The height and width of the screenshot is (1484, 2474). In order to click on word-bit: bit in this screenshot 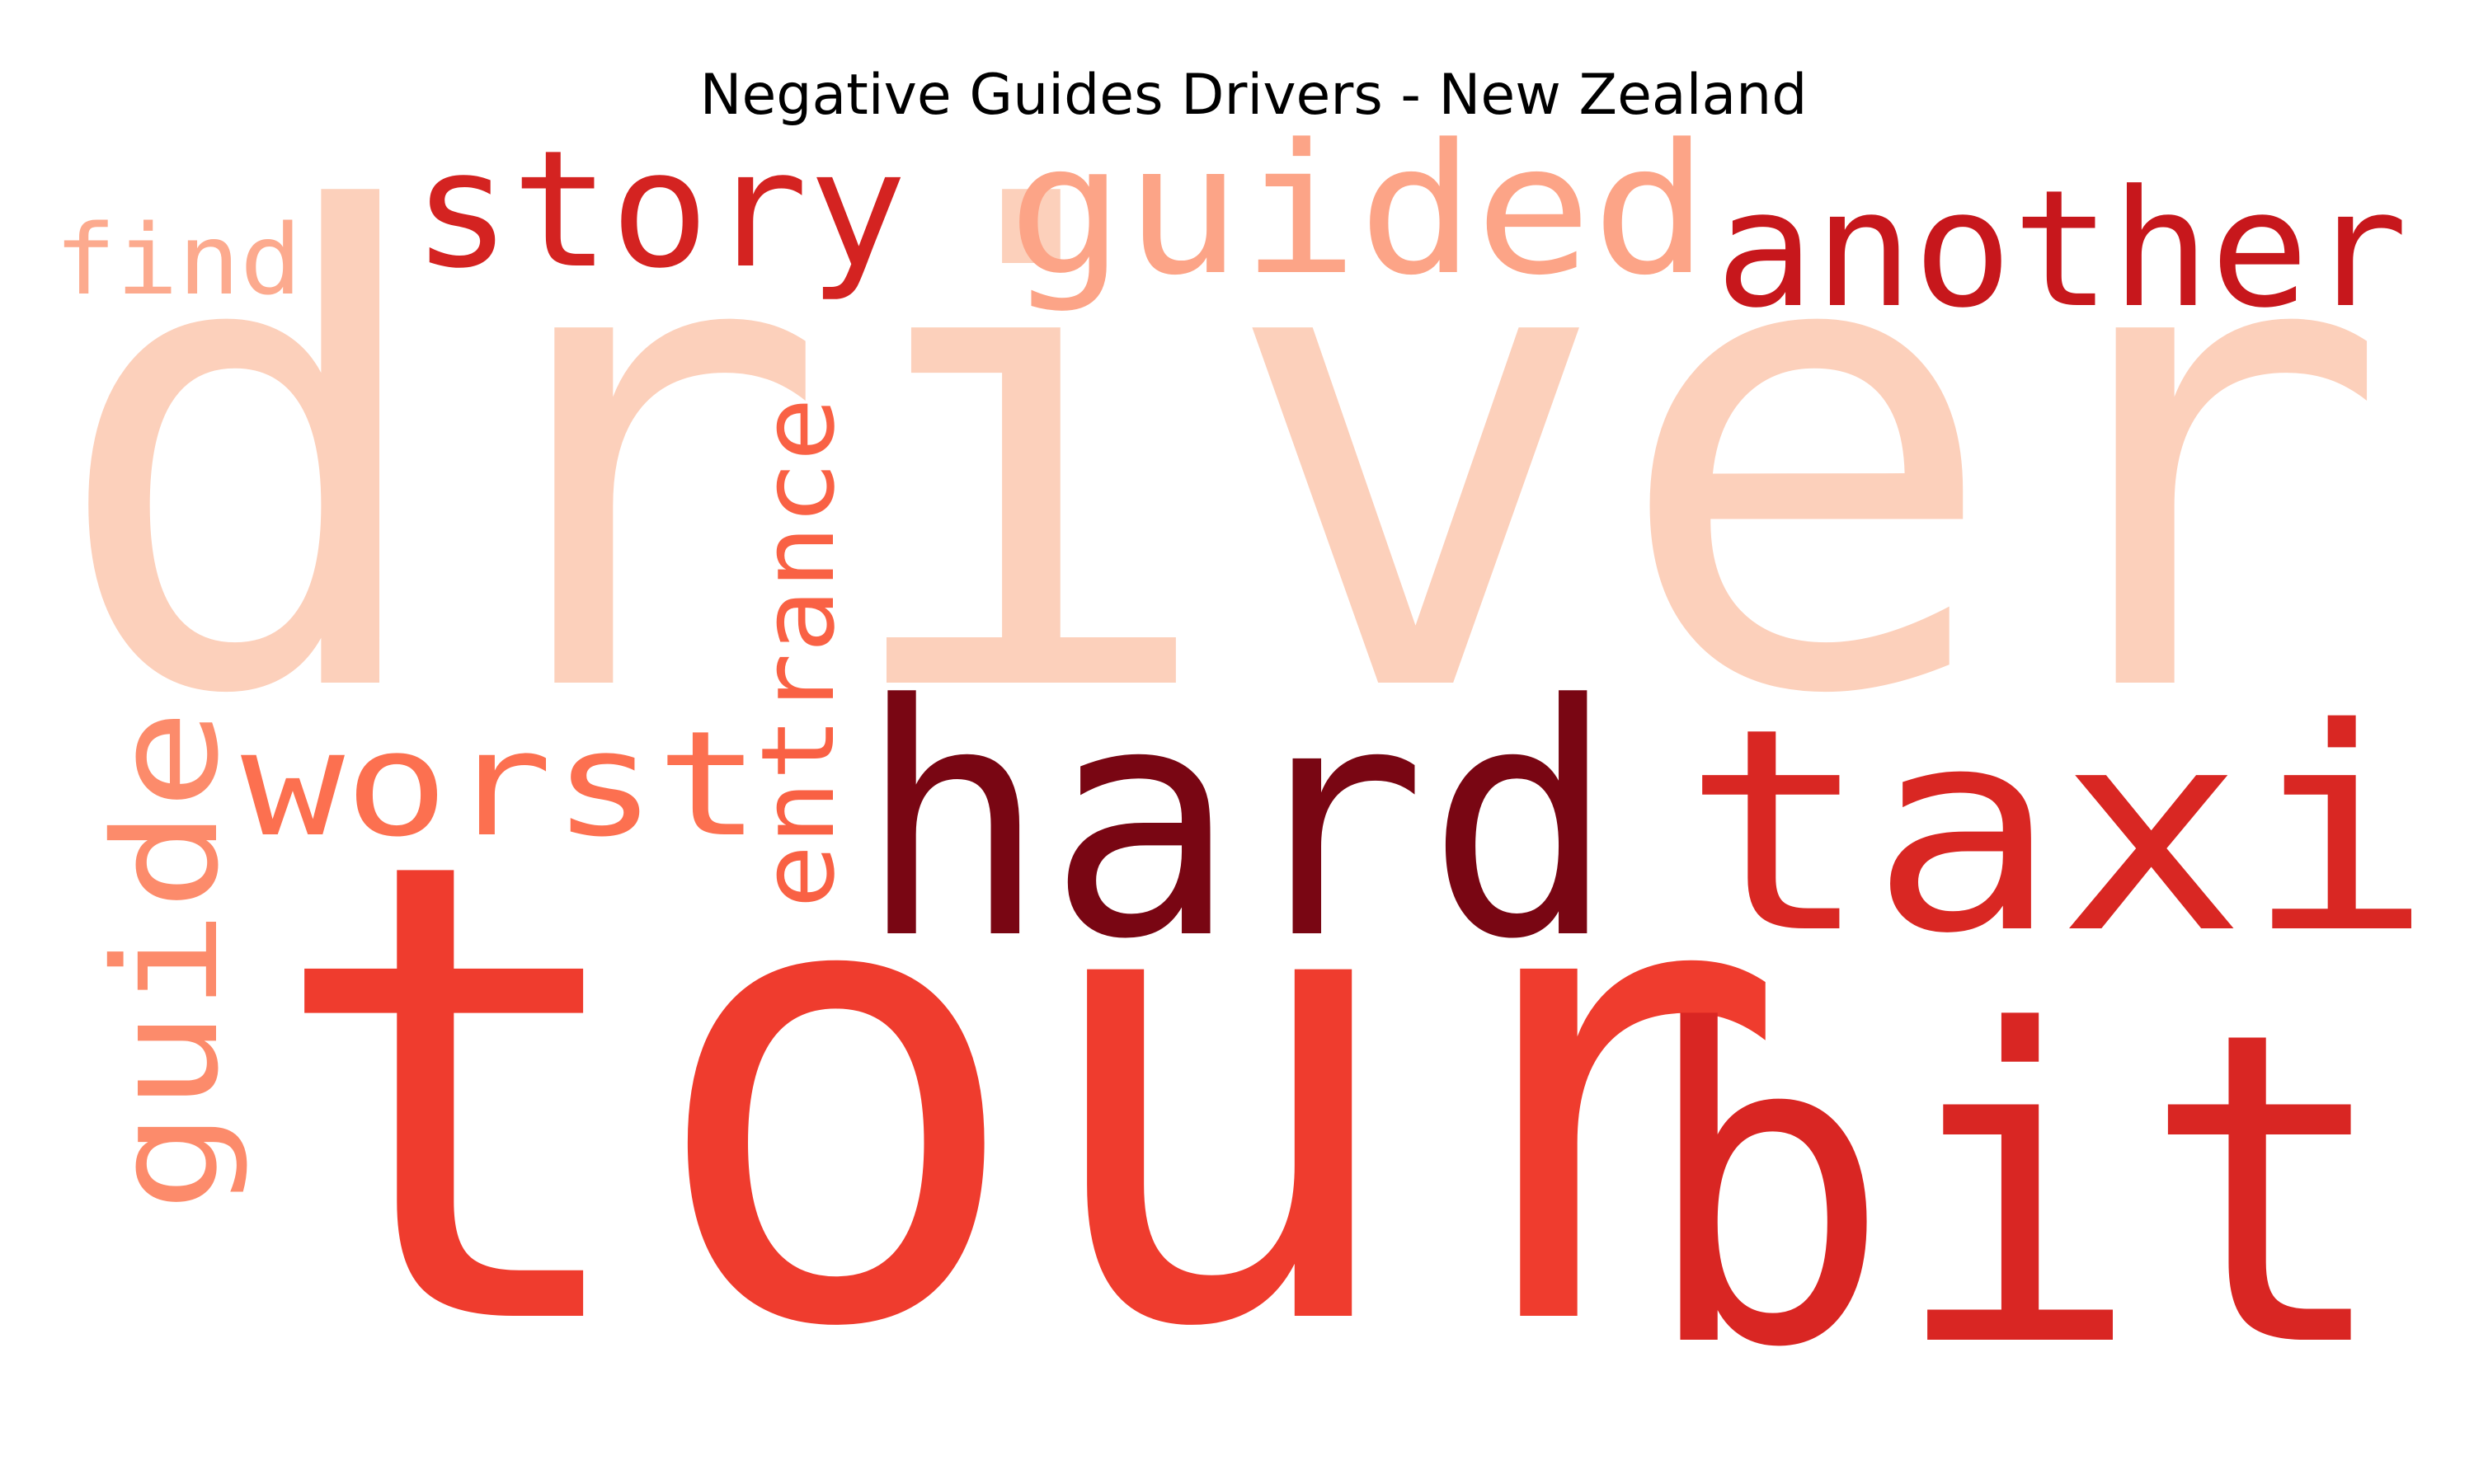, I will do `click(2016, 1191)`.